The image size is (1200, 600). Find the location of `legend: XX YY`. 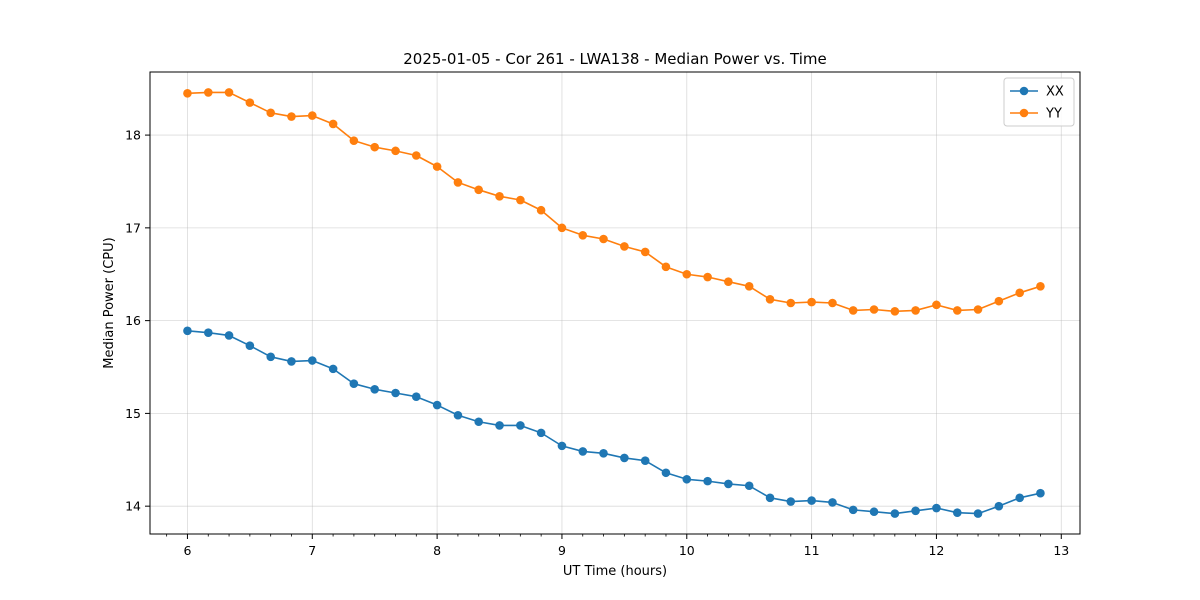

legend: XX YY is located at coordinates (1039, 102).